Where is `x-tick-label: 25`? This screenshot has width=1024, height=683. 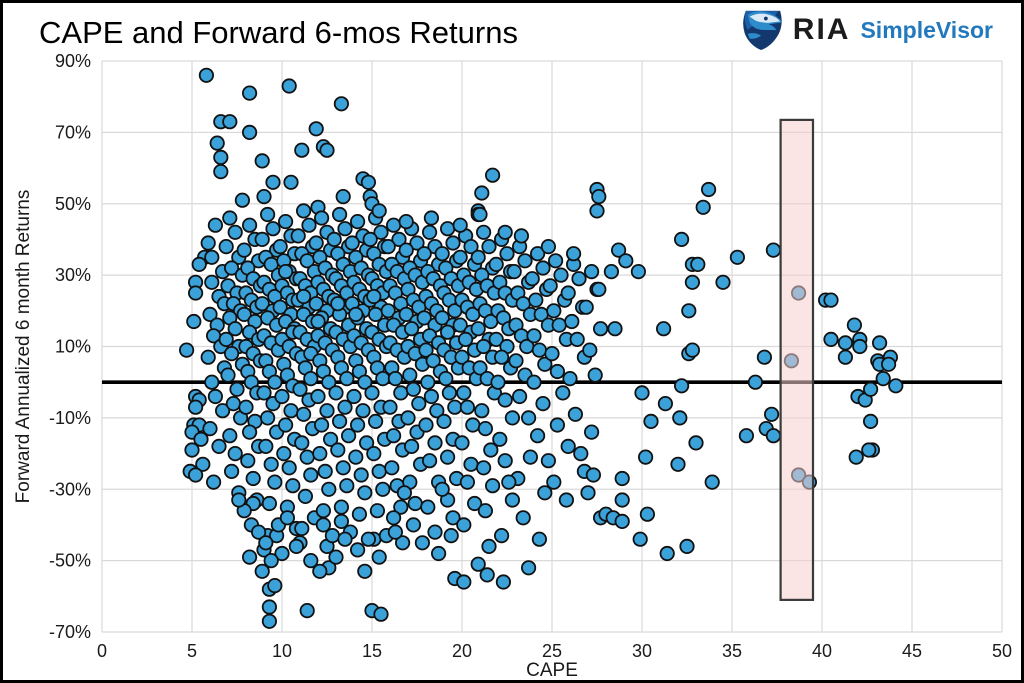
x-tick-label: 25 is located at coordinates (552, 651).